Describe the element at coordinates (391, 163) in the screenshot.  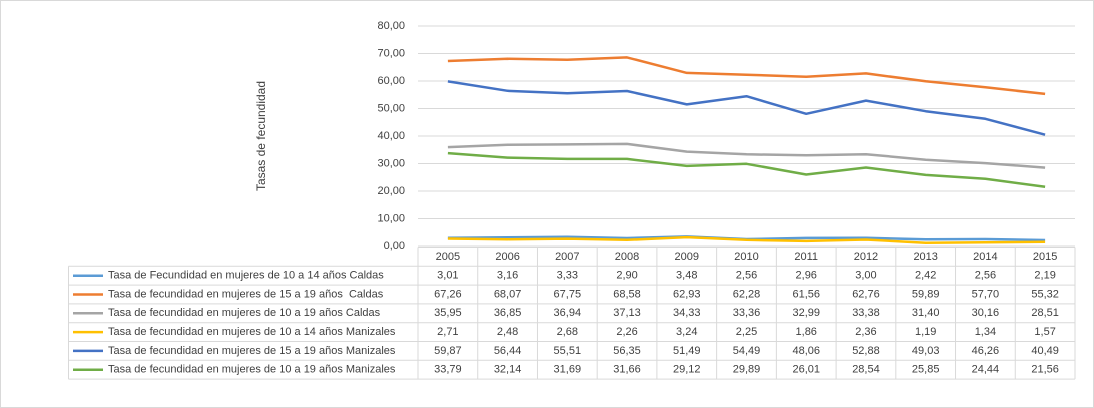
I see `y-tick-label: 30,00` at that location.